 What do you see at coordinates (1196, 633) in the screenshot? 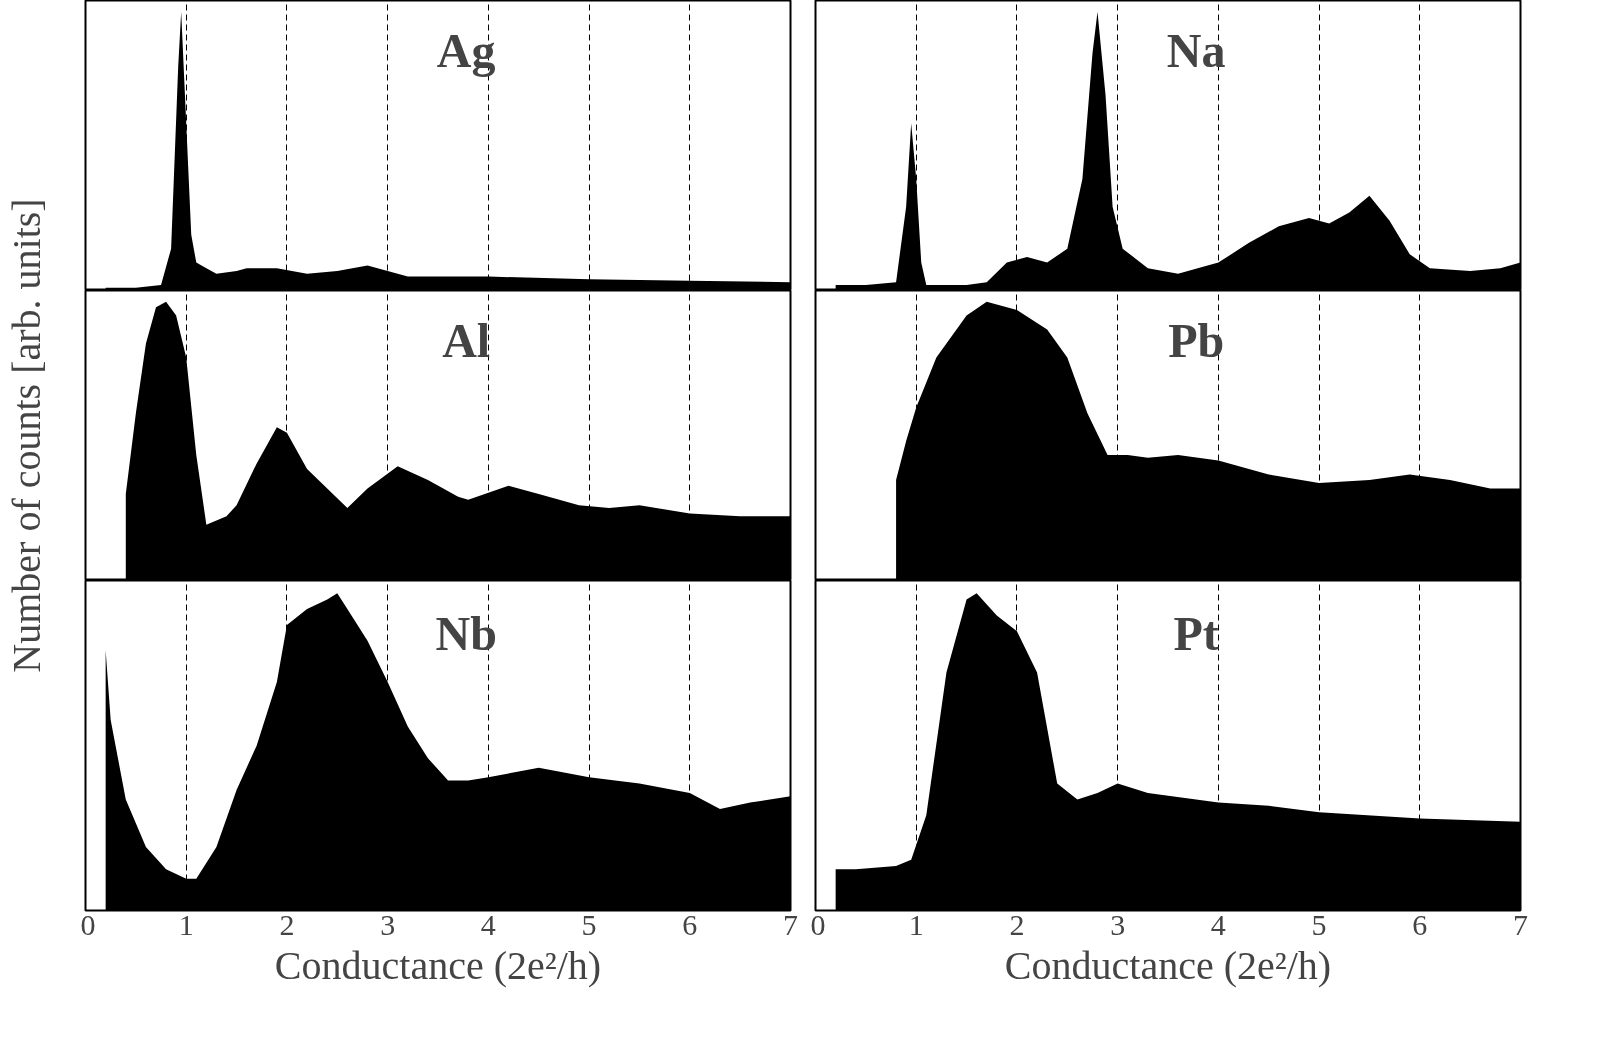
I see `chart-title: Pt` at bounding box center [1196, 633].